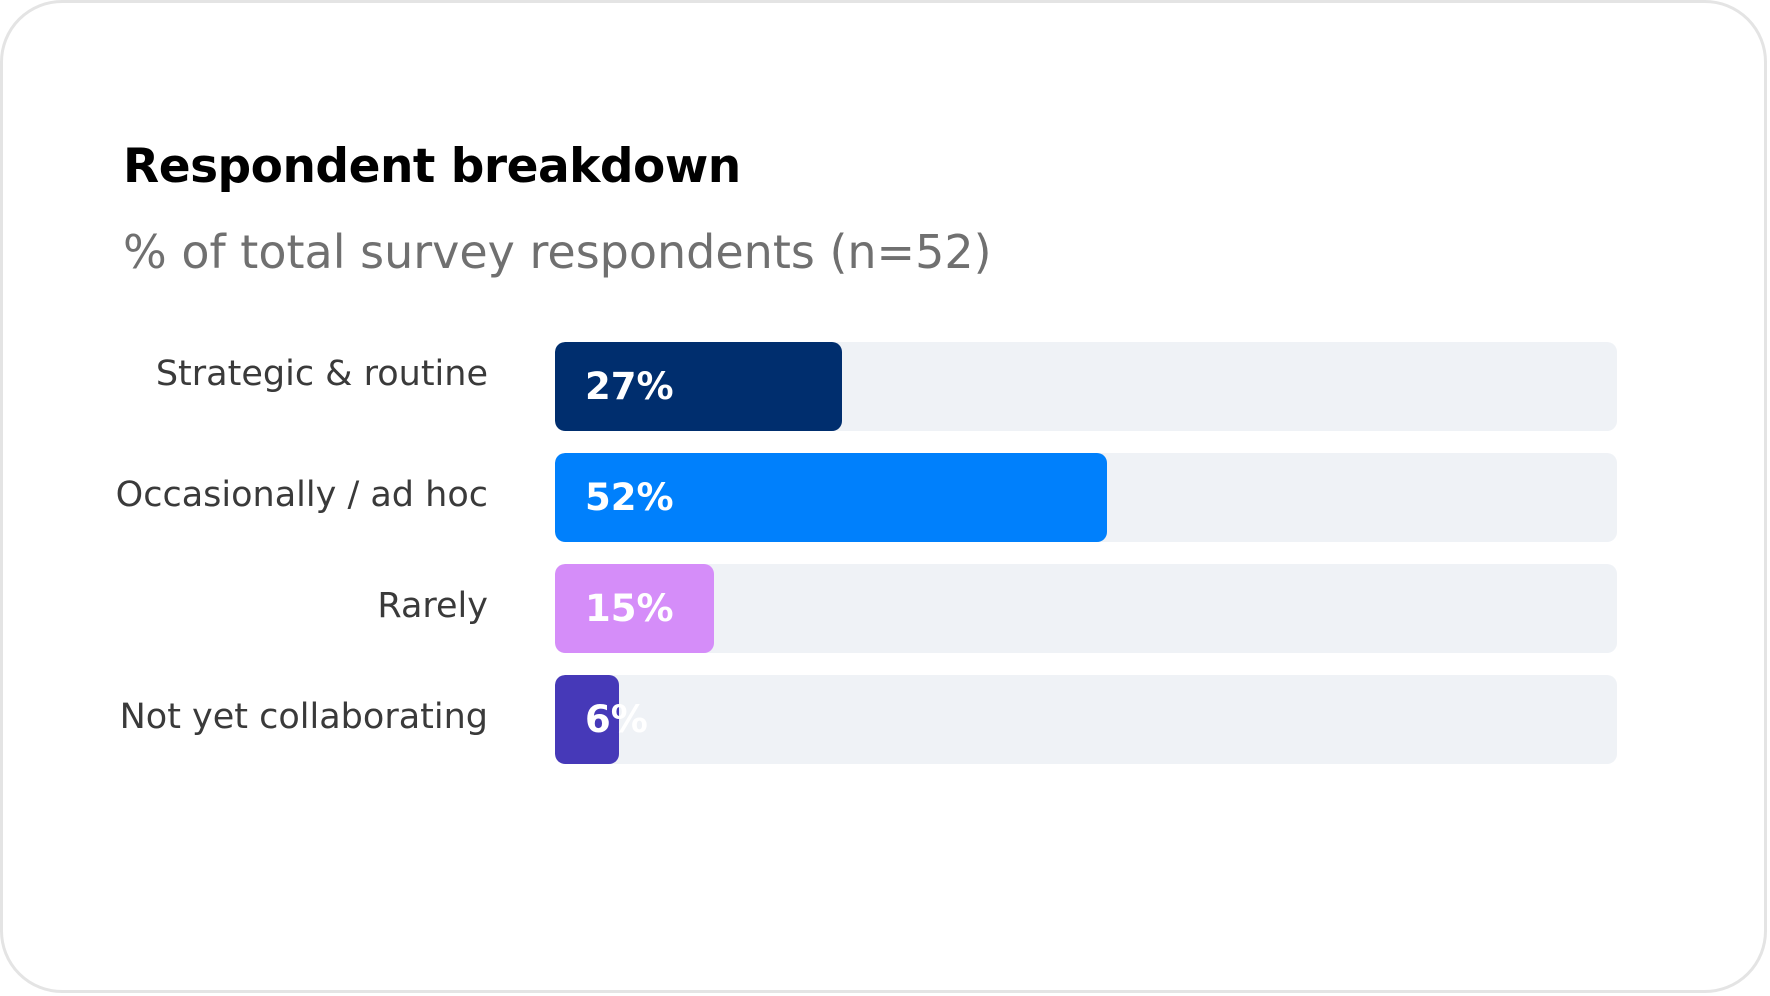  What do you see at coordinates (557, 252) in the screenshot?
I see `chart-subtitle: % of total survey respondents (n=52)` at bounding box center [557, 252].